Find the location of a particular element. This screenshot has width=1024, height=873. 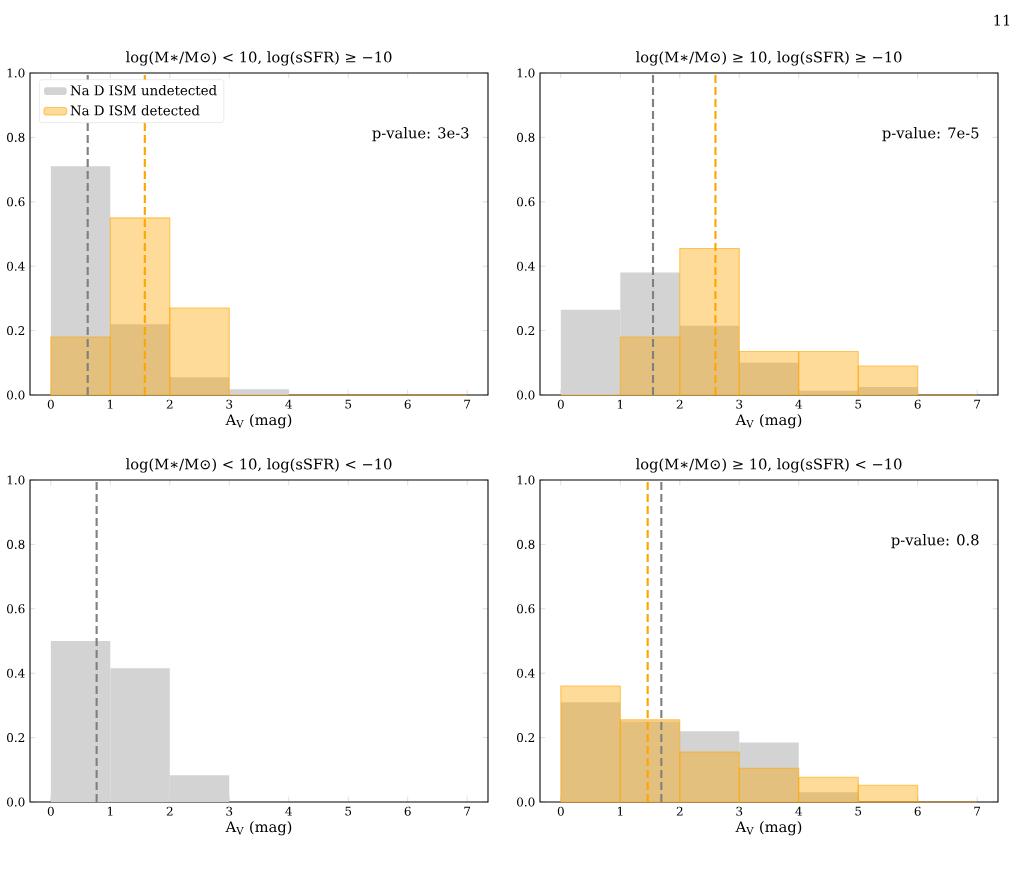

legend-label: Na D ISM detected is located at coordinates (135, 110).